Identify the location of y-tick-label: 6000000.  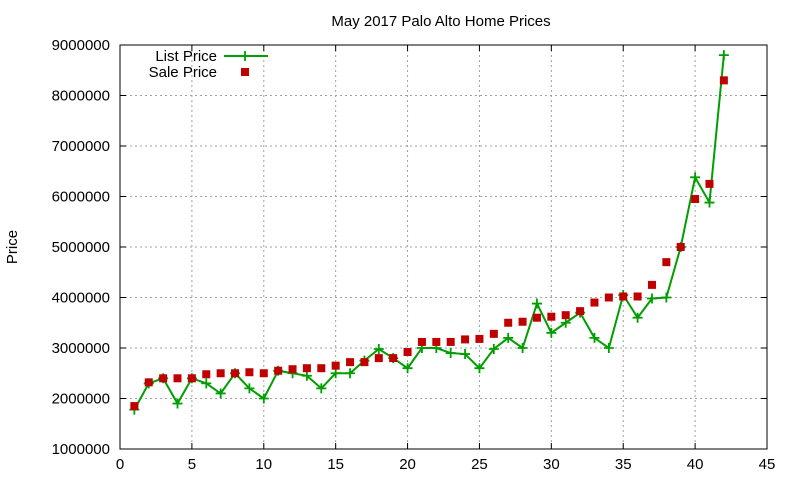
(81, 197).